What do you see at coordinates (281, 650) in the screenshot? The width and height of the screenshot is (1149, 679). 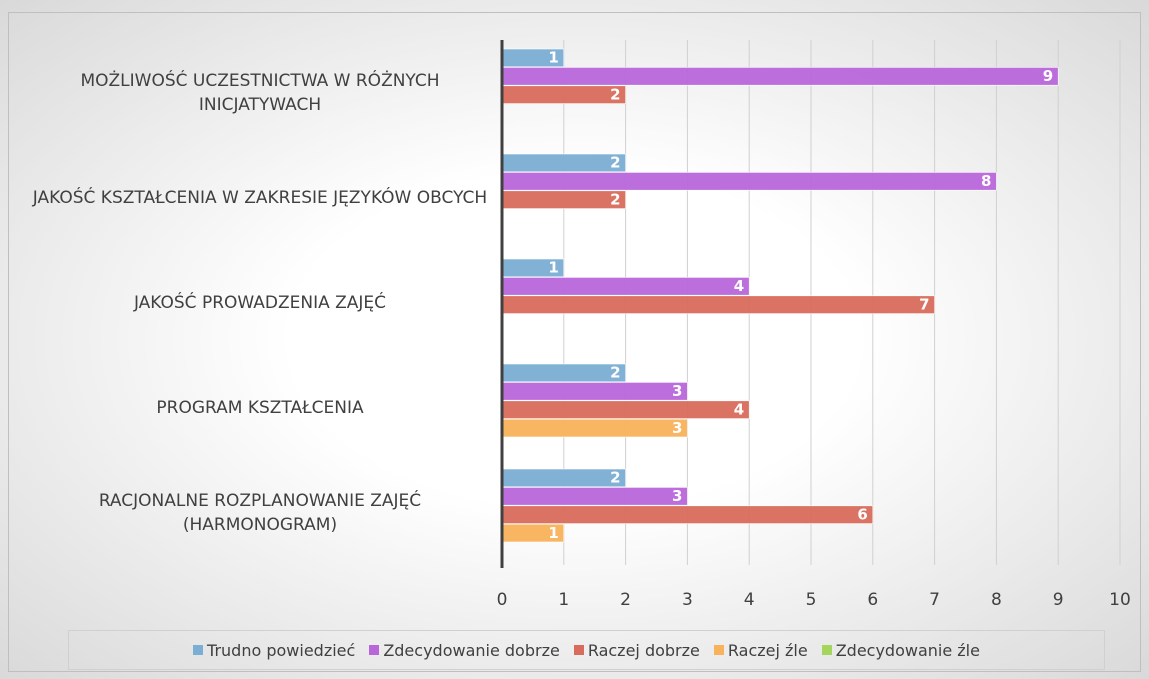 I see `legend-label: Trudno powiedzieć` at bounding box center [281, 650].